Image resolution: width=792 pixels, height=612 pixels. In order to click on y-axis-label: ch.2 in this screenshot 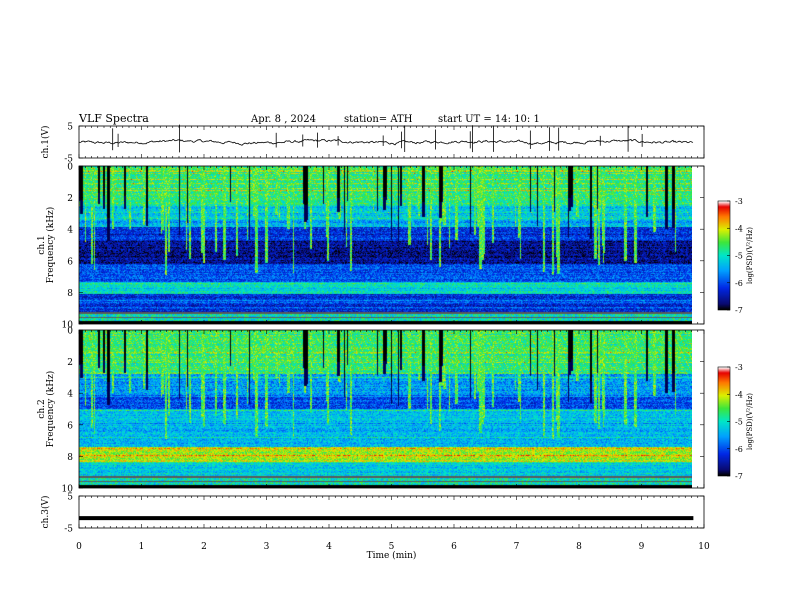, I will do `click(42, 408)`.